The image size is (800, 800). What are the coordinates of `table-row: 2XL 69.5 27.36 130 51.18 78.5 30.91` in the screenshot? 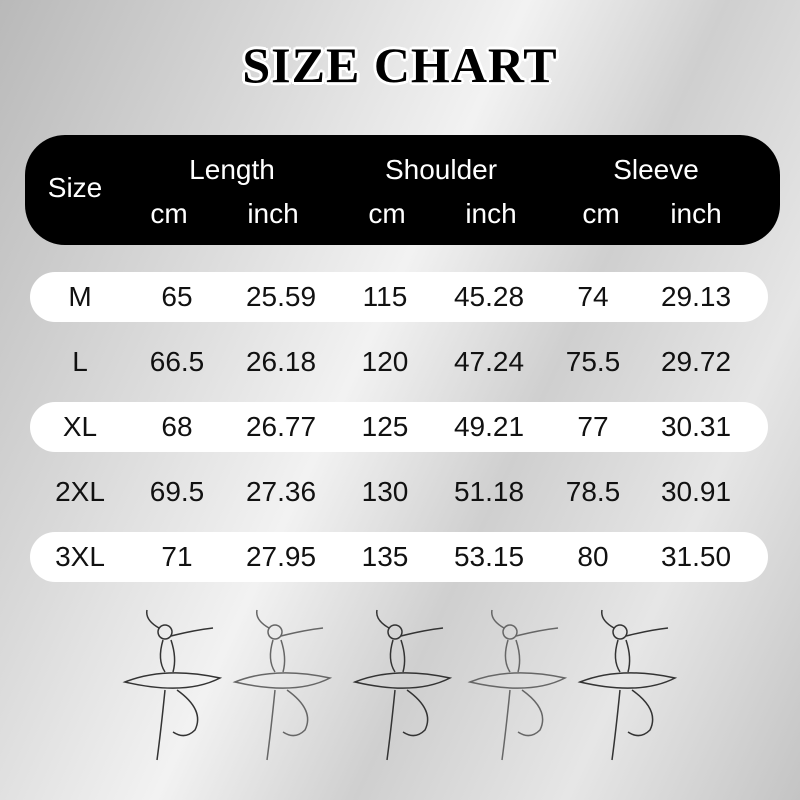 It's located at (399, 492).